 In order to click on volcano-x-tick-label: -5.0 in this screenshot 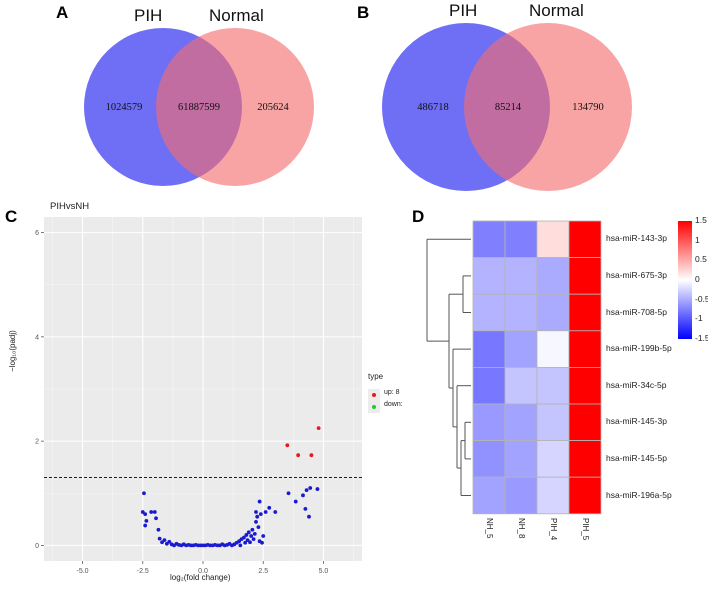, I will do `click(83, 571)`.